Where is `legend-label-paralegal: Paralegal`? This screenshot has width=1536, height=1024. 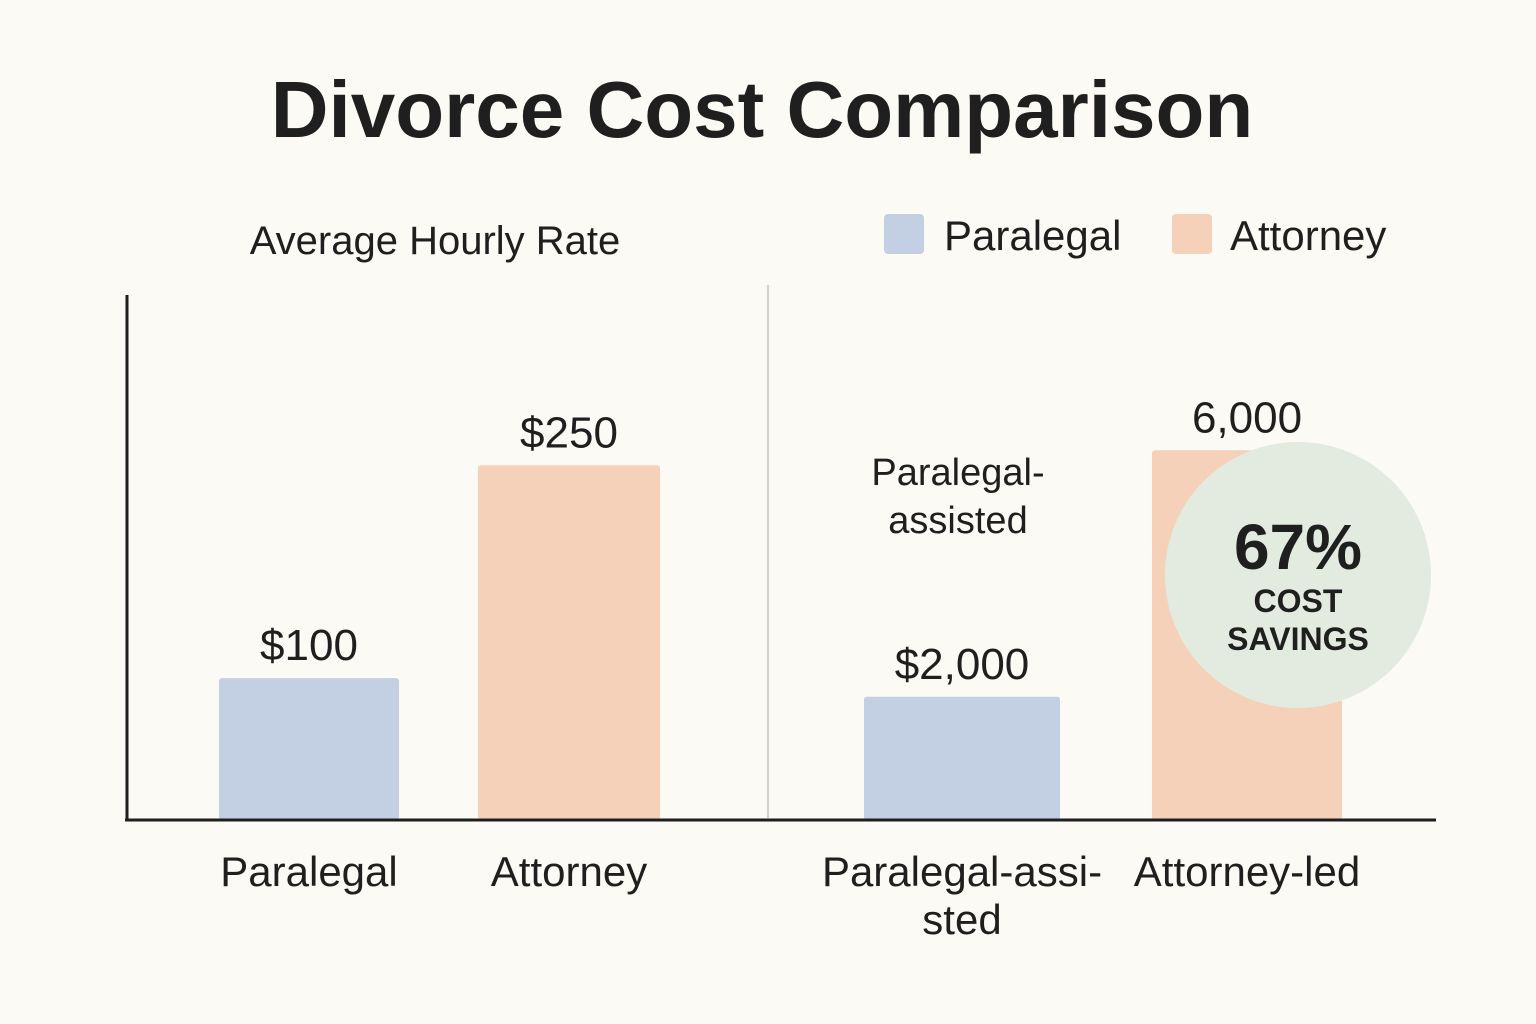
legend-label-paralegal: Paralegal is located at coordinates (1032, 235).